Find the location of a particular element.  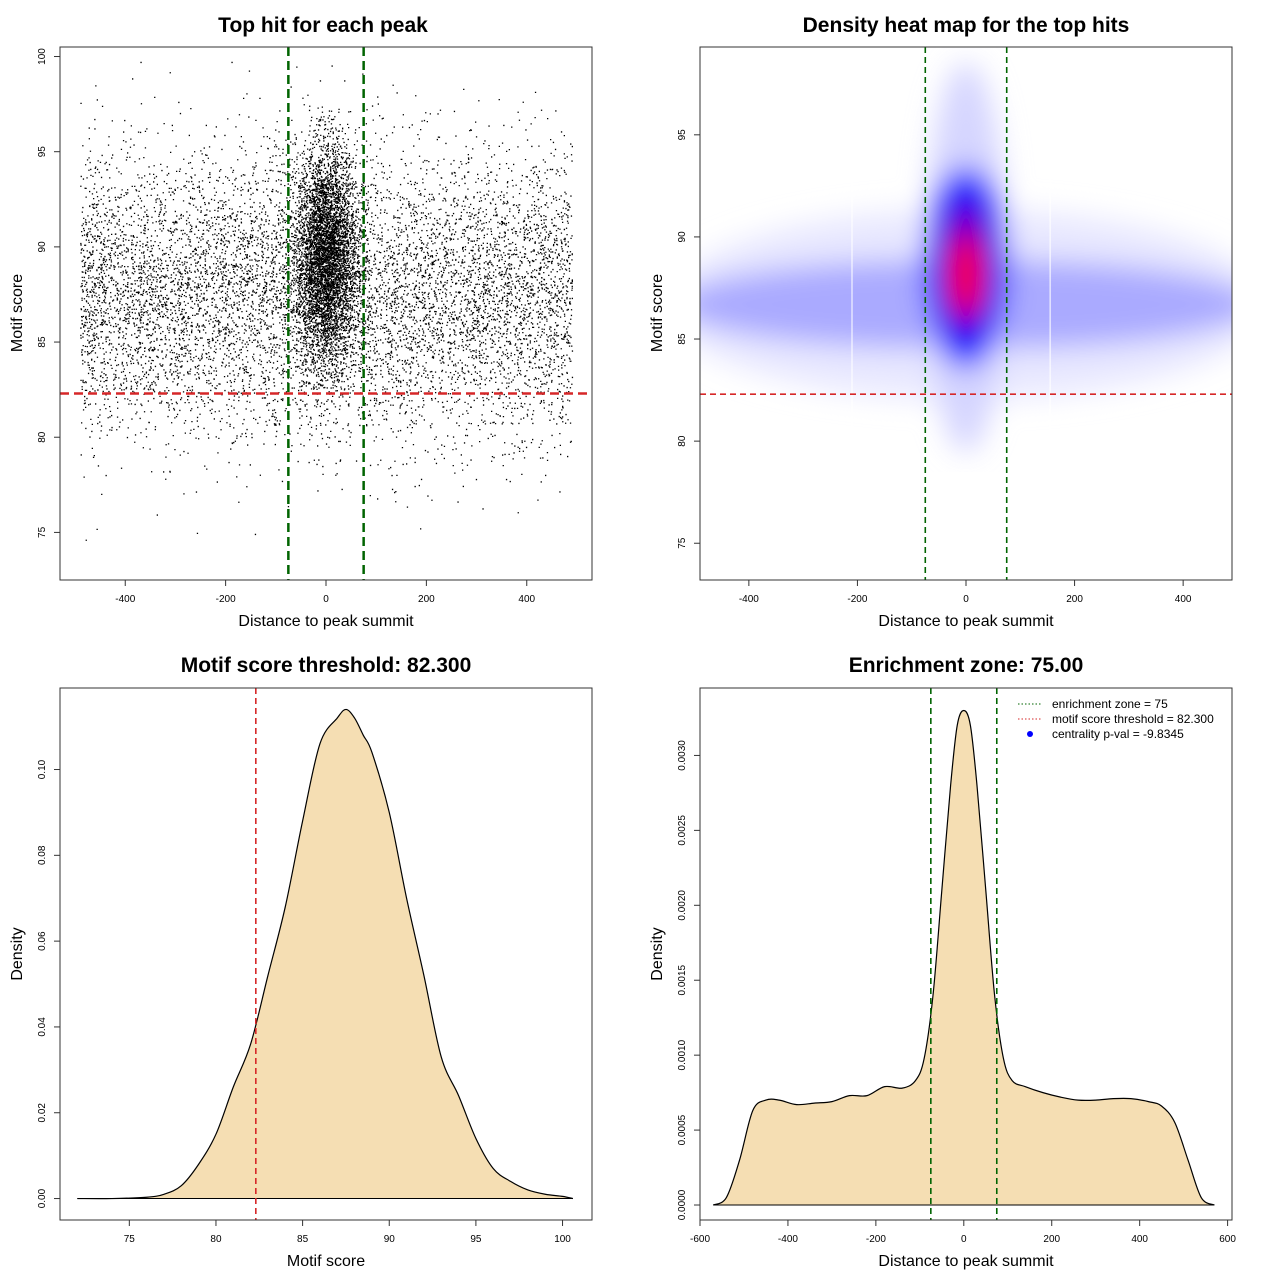

y-tick-label: 0.0005 is located at coordinates (682, 1129).